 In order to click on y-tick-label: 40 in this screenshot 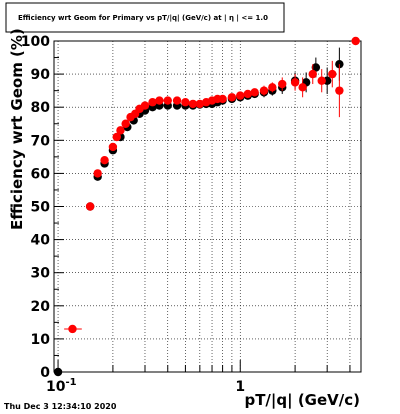, I will do `click(41, 241)`.